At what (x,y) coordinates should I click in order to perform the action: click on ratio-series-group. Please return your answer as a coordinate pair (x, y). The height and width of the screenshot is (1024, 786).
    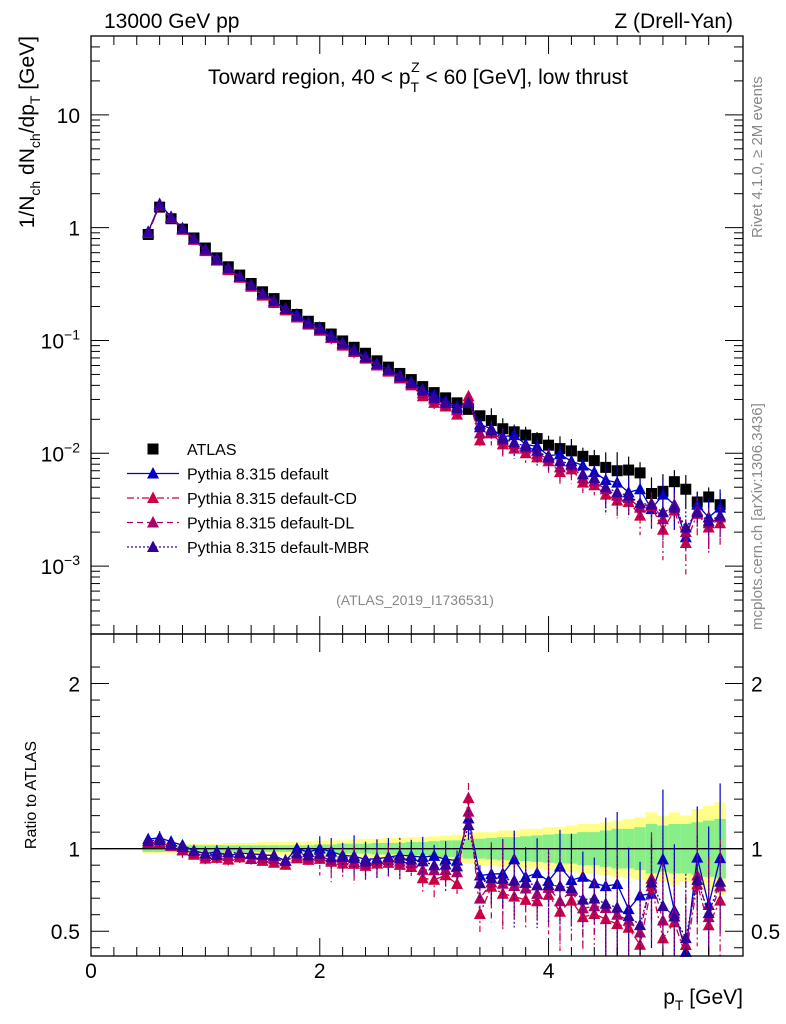
    Looking at the image, I should click on (434, 869).